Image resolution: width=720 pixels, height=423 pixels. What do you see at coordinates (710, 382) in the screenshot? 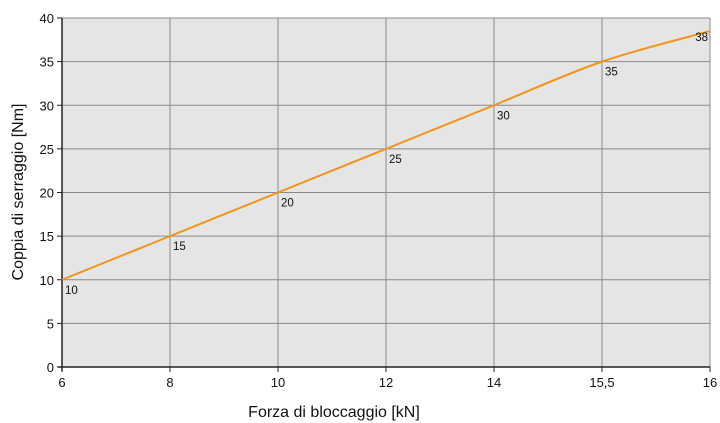
I see `x-tick-label: 16` at bounding box center [710, 382].